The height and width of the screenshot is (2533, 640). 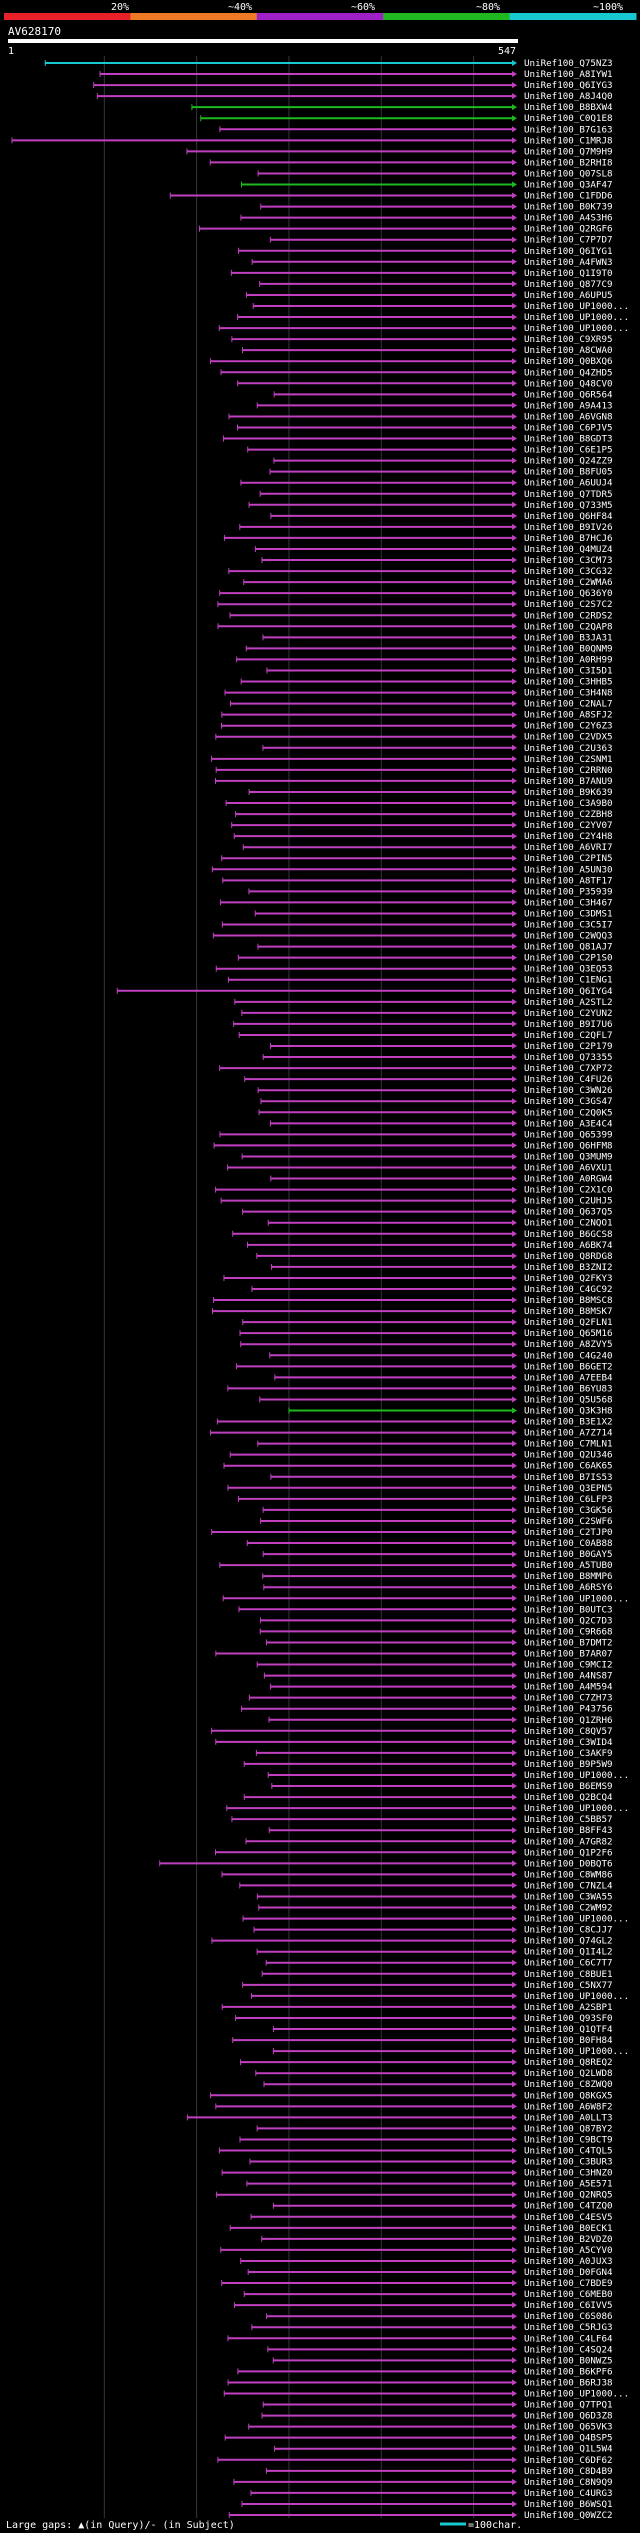 What do you see at coordinates (568, 151) in the screenshot?
I see `hit-label: UniRef100_Q7M9H9` at bounding box center [568, 151].